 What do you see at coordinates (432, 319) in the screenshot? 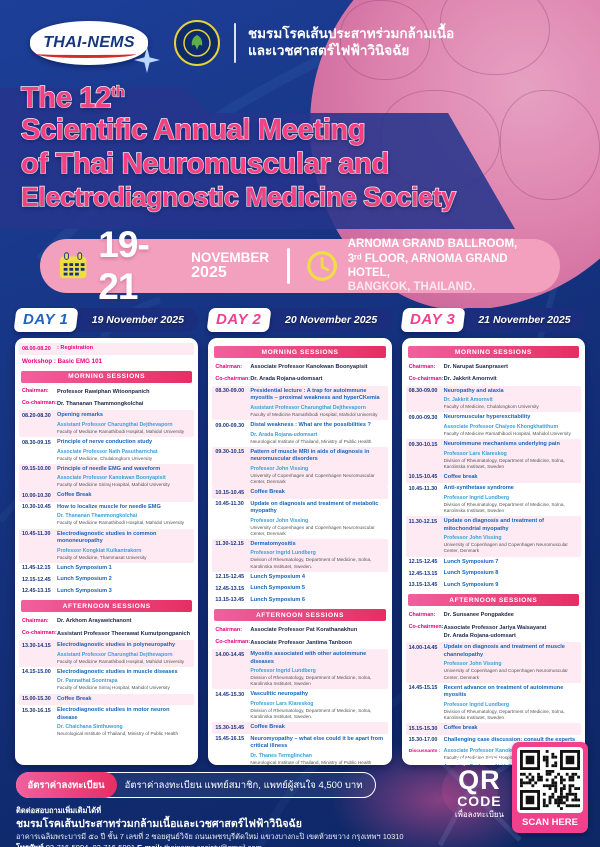
I see `day-label: DAY 3` at bounding box center [432, 319].